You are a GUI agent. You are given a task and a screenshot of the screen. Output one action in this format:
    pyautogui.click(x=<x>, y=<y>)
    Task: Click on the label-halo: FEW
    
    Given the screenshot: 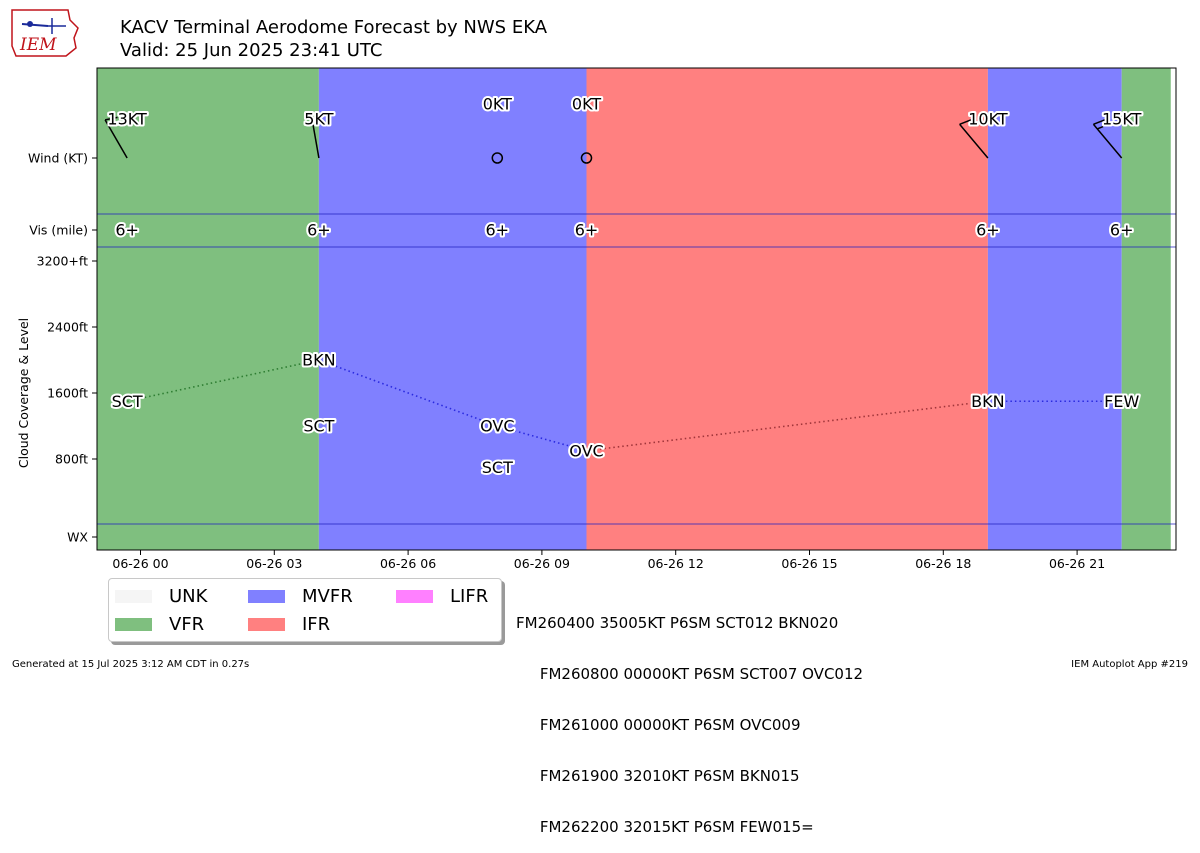 What is the action you would take?
    pyautogui.click(x=1121, y=401)
    